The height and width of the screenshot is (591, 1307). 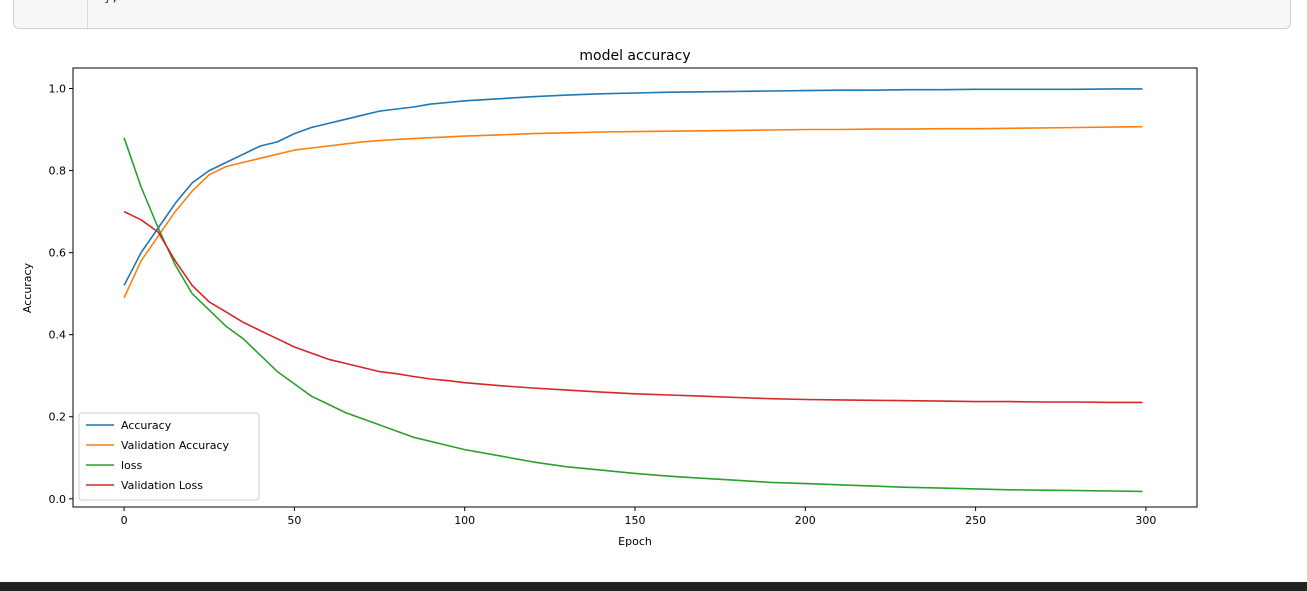 What do you see at coordinates (464, 520) in the screenshot?
I see `x-tick-label: 100` at bounding box center [464, 520].